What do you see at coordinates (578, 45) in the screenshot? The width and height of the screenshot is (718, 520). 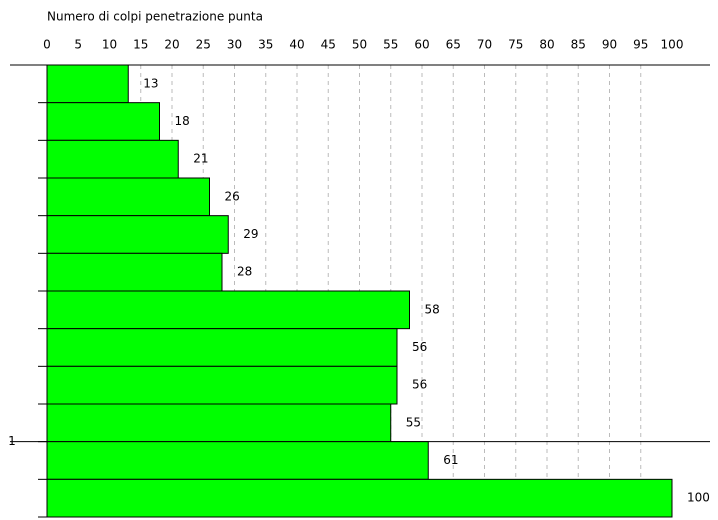 I see `x-tick-label: 85` at bounding box center [578, 45].